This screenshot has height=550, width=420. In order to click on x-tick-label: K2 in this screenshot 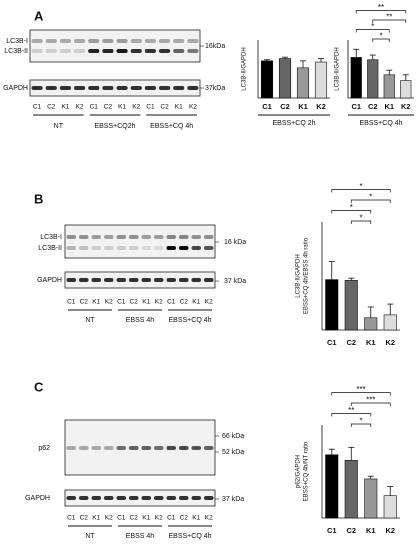, I will do `click(321, 106)`.